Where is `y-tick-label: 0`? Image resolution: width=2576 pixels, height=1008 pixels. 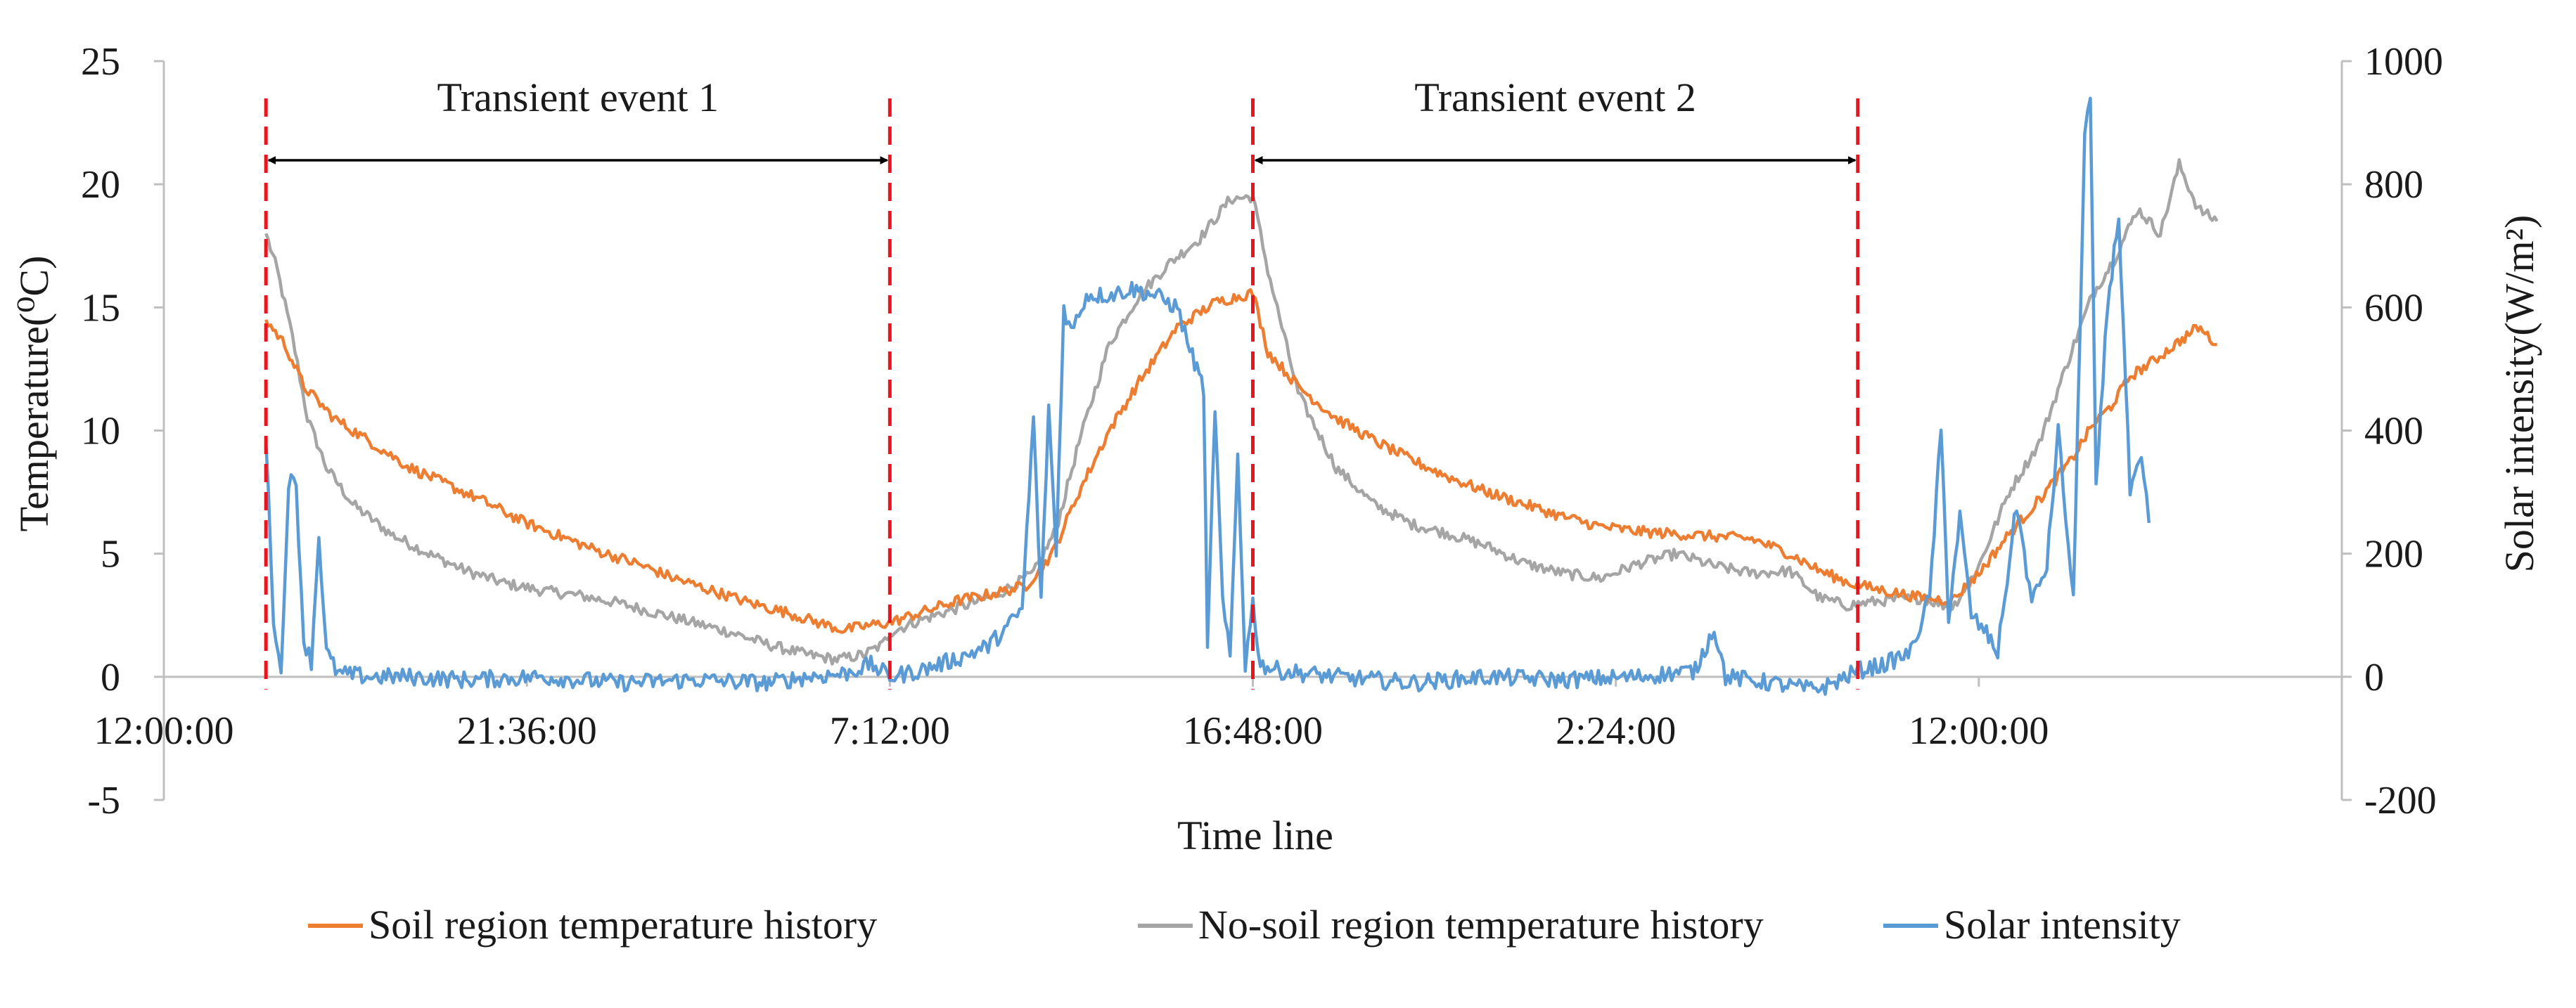 y-tick-label: 0 is located at coordinates (110, 677).